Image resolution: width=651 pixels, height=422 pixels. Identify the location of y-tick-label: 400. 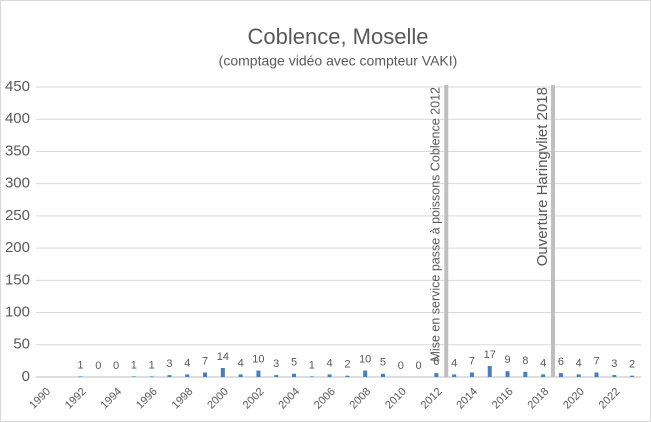
(17, 118).